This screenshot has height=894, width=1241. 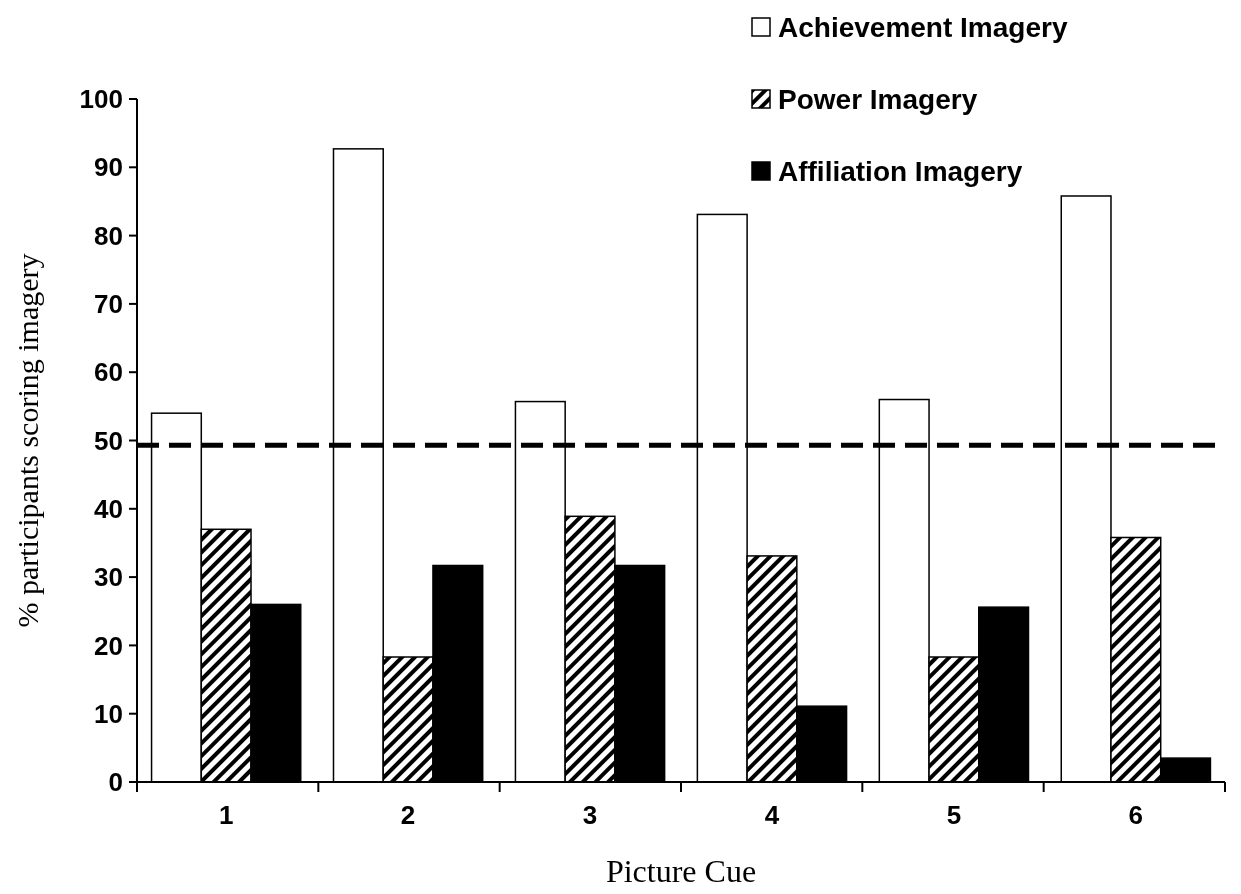 I want to click on x-tick-label: 2, so click(x=408, y=815).